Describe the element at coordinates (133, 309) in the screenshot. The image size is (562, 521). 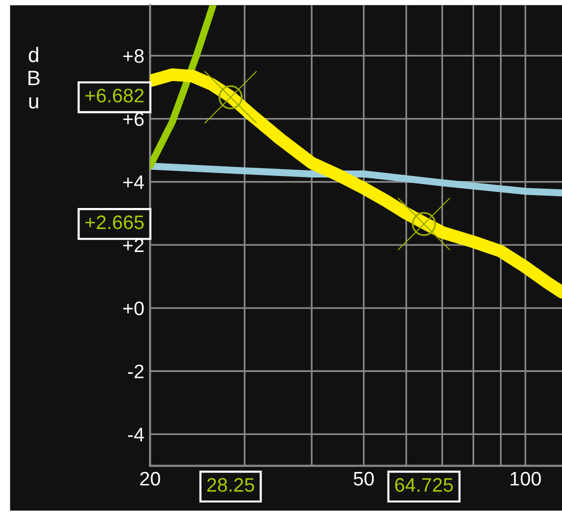
I see `y-tick-label: +0` at that location.